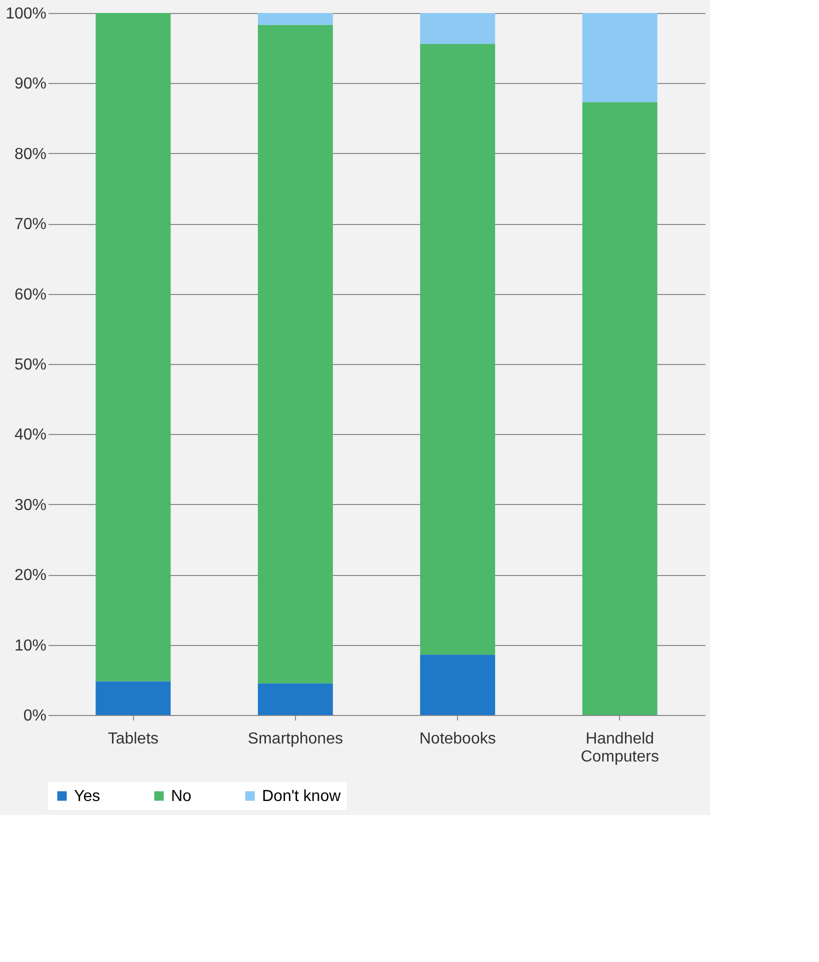  What do you see at coordinates (34, 716) in the screenshot?
I see `y-tick-label: 0%` at bounding box center [34, 716].